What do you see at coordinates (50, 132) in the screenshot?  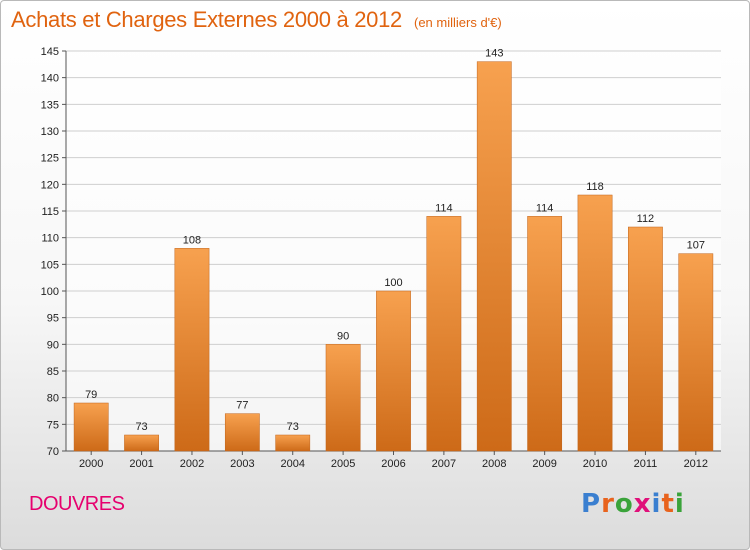 I see `y-tick-label: 130` at bounding box center [50, 132].